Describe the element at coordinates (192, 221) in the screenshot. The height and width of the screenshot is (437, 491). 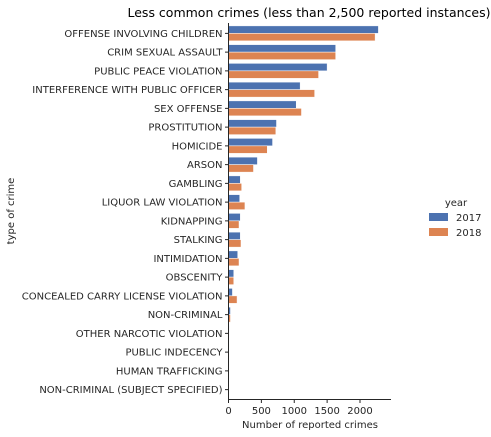
I see `y-tick-label: KIDNAPPING` at that location.